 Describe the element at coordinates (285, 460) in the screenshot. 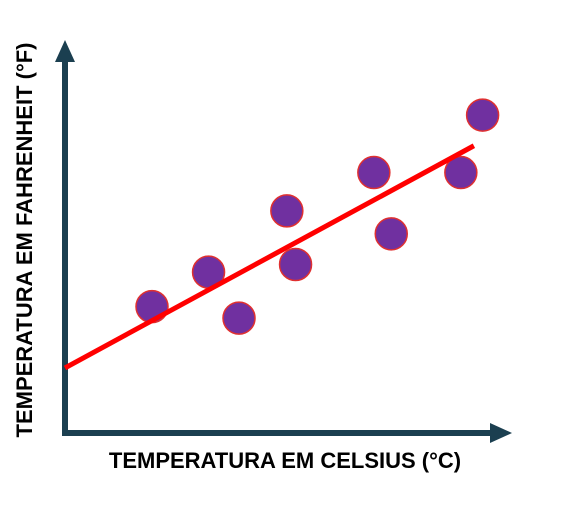

I see `x-axis-label: TEMPERATURA EM CELSIUS (°C)` at that location.